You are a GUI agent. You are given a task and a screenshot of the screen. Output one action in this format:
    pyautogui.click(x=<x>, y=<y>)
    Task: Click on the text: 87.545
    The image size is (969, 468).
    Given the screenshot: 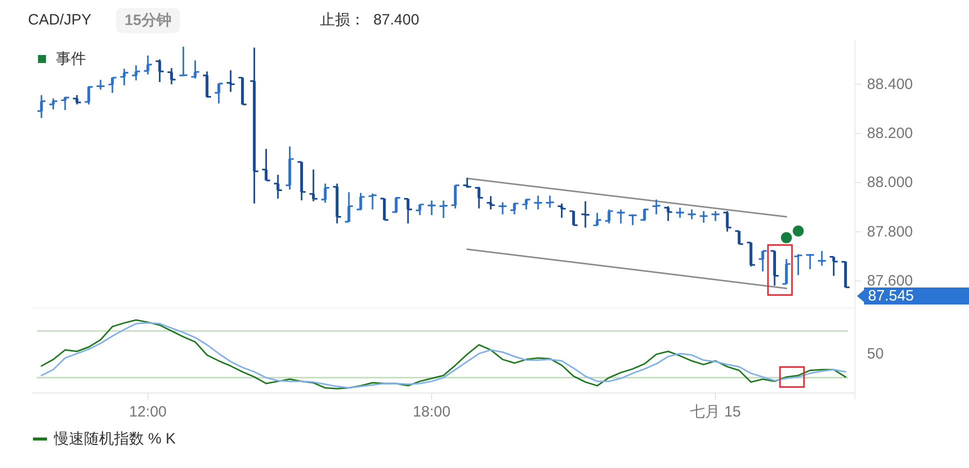 What is the action you would take?
    pyautogui.click(x=891, y=296)
    